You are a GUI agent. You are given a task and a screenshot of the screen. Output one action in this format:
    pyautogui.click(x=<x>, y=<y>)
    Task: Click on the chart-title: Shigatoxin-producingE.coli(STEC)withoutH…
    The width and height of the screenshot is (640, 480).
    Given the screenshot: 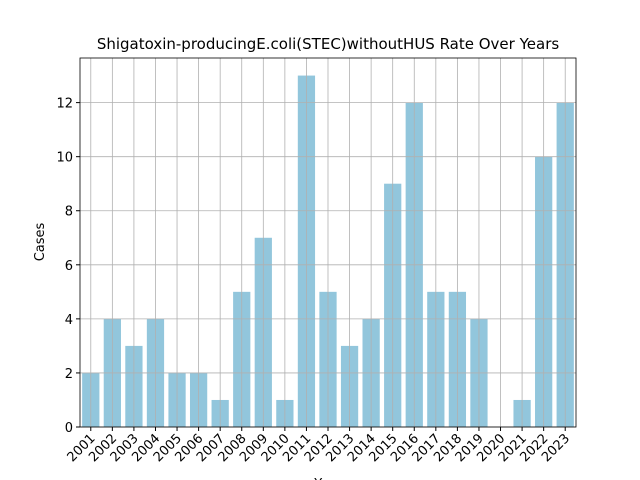 What is the action you would take?
    pyautogui.click(x=328, y=44)
    